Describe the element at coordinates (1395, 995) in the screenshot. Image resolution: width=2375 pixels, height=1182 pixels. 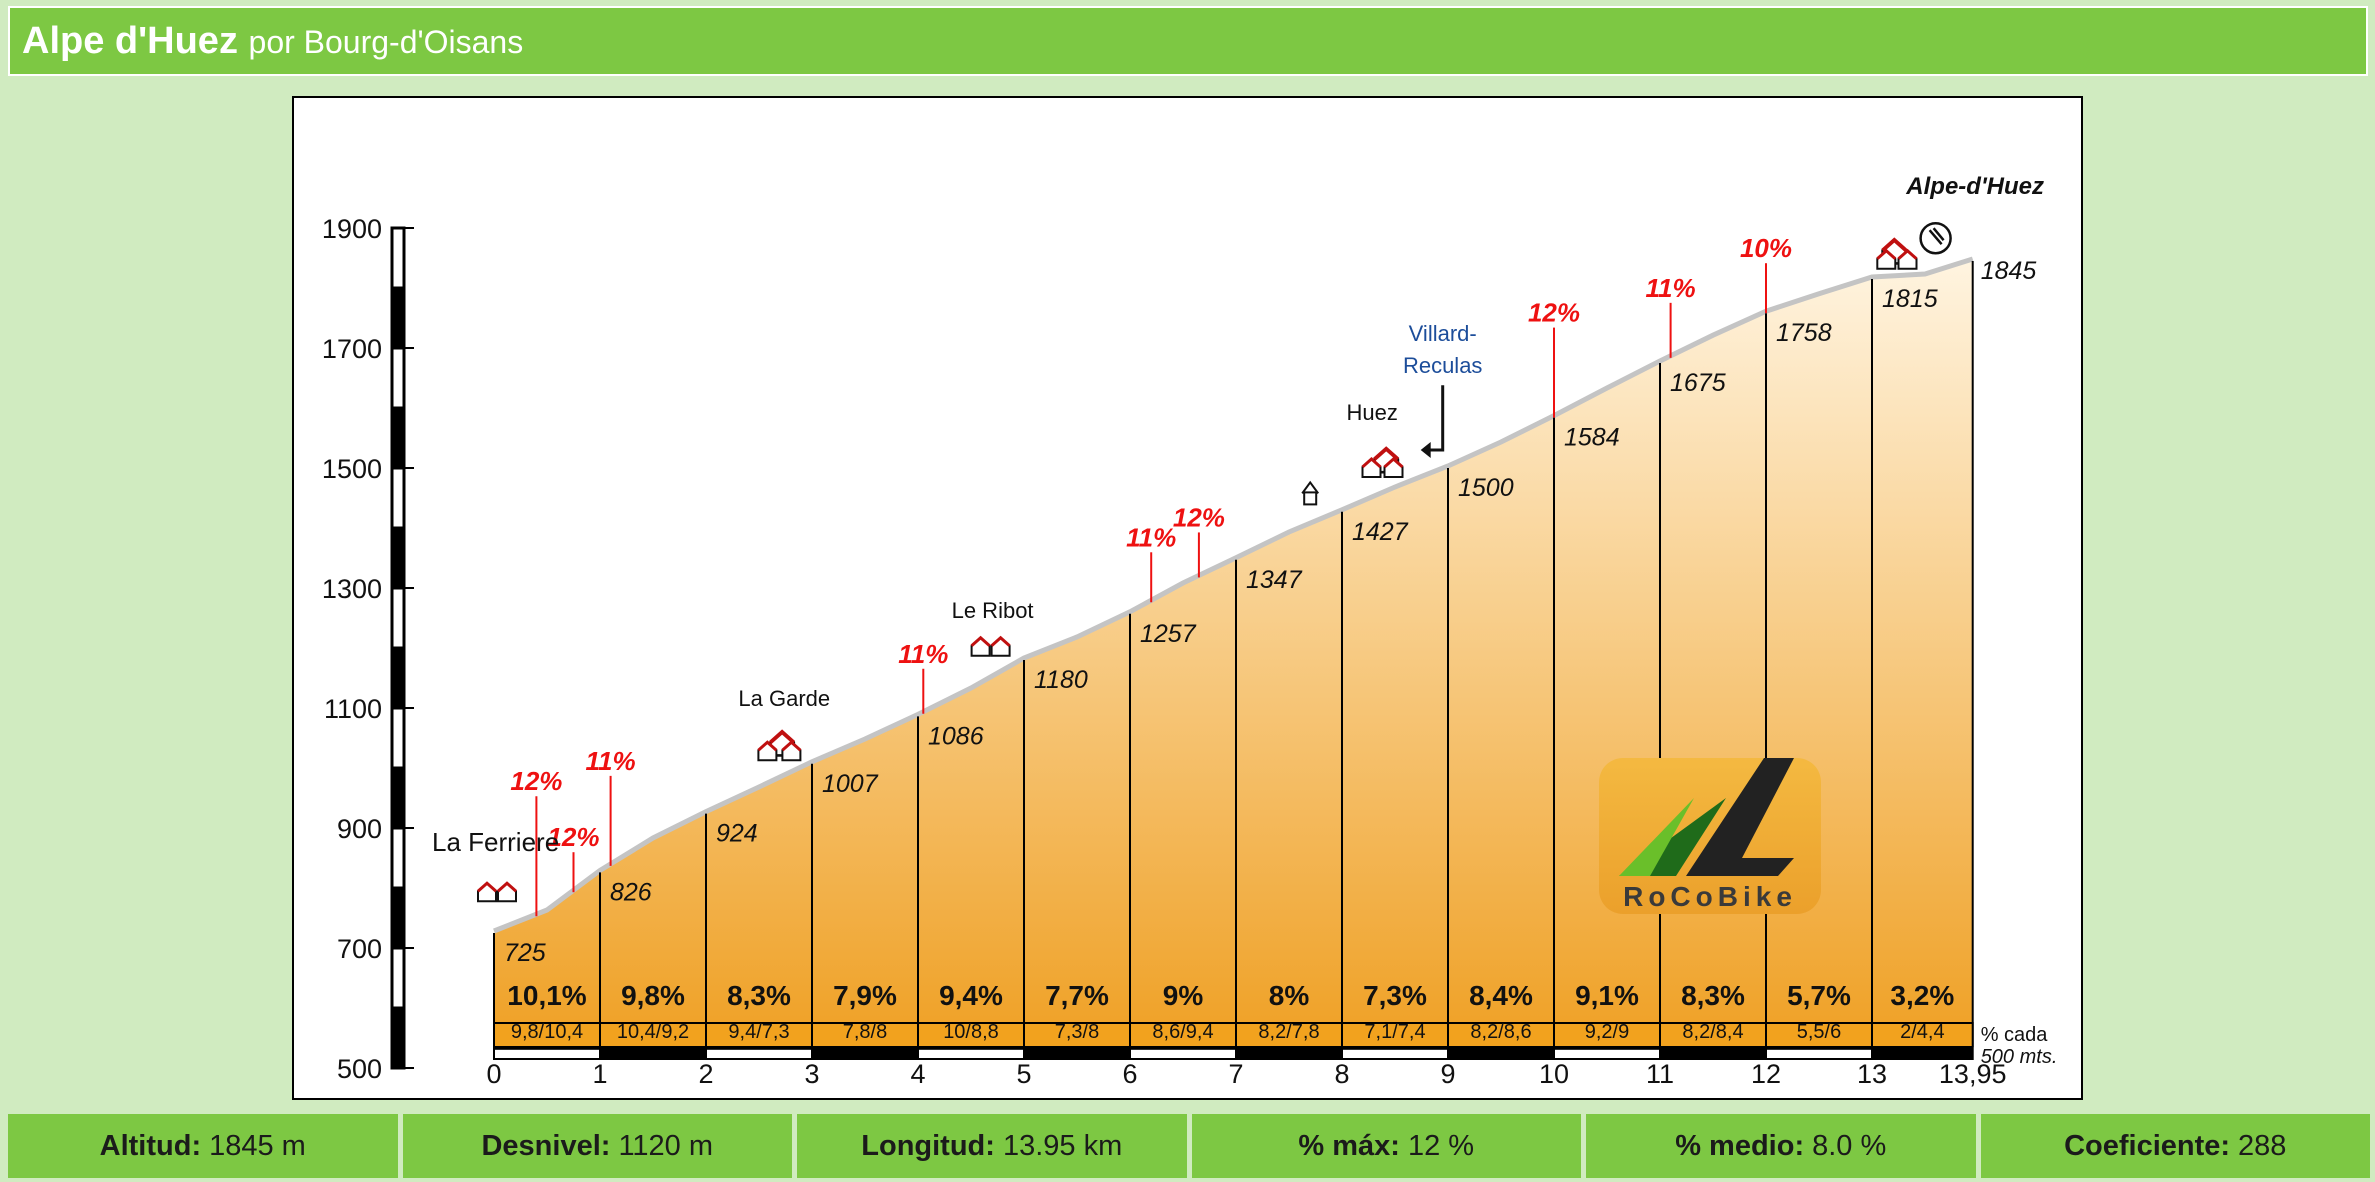
I see `km-gradient-label: 7,3%` at that location.